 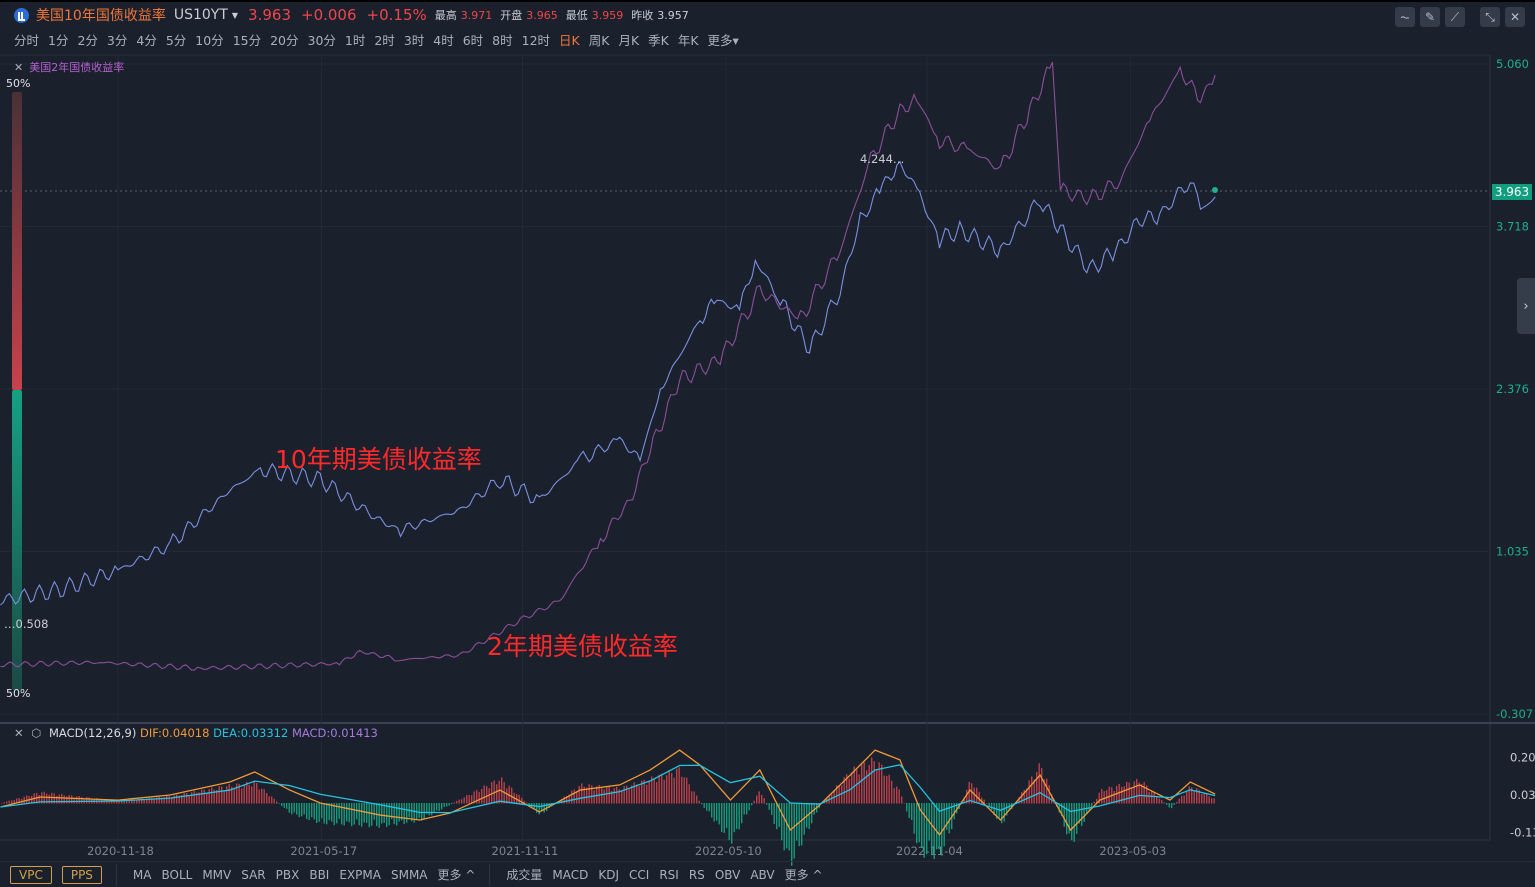 I want to click on main-indicator: SAR, so click(x=253, y=874).